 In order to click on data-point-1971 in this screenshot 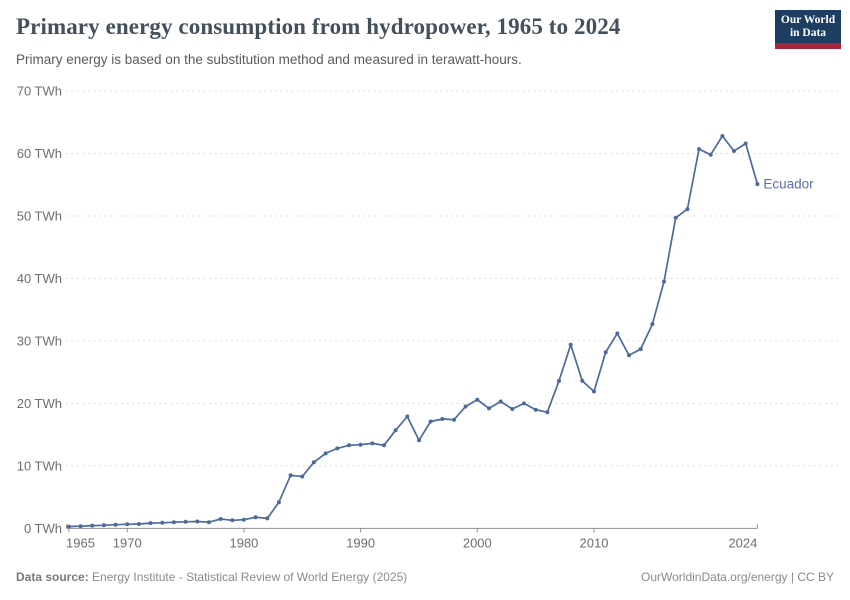, I will do `click(138, 524)`.